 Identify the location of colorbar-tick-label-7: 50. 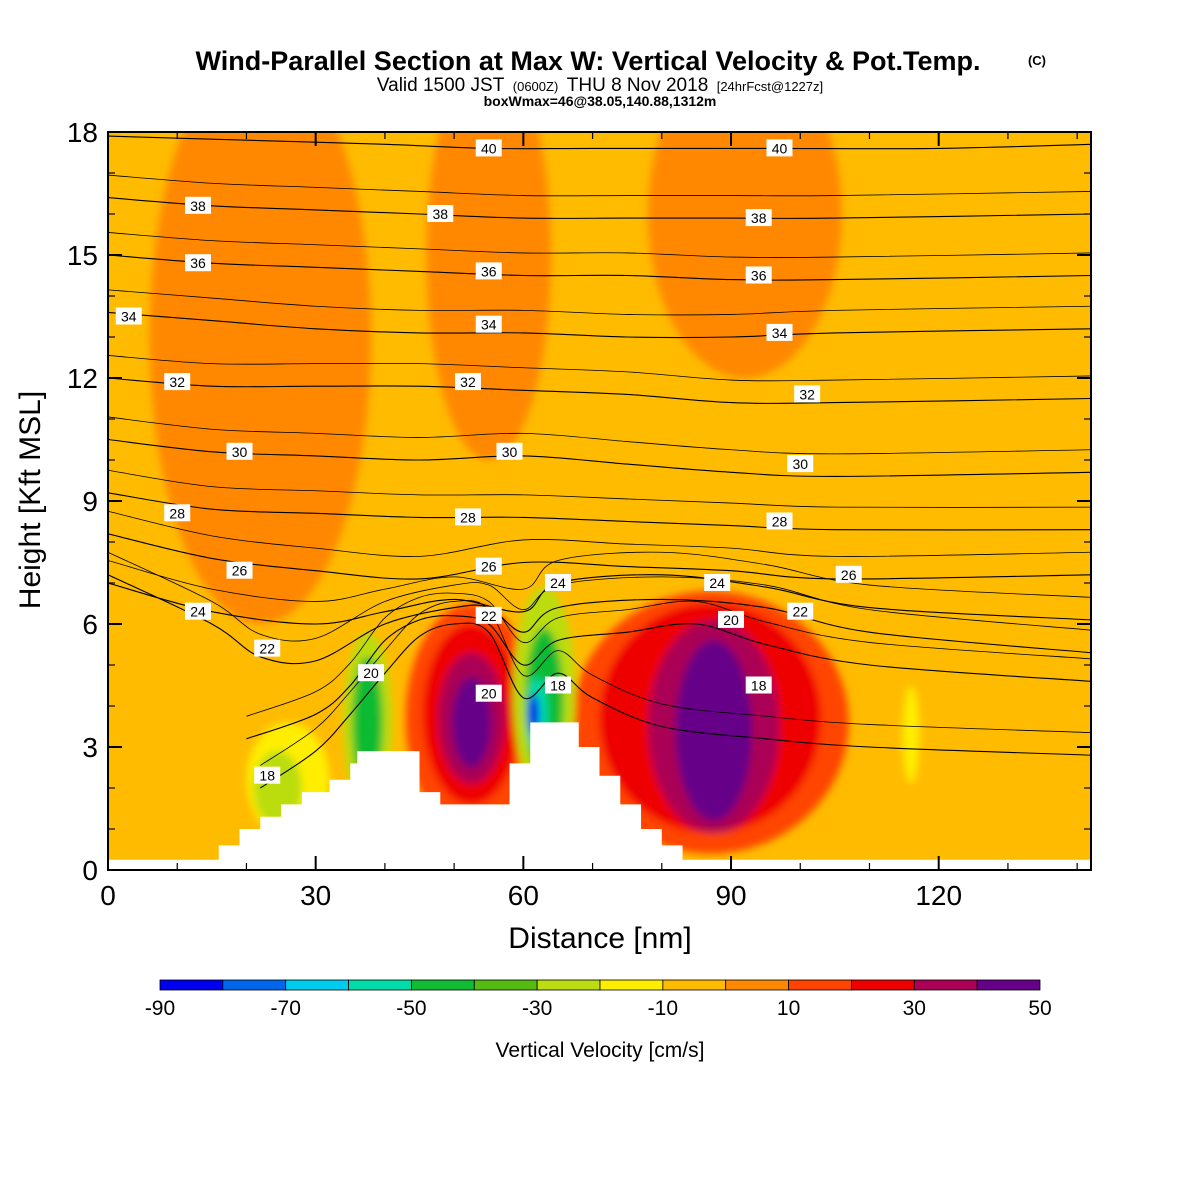
(1039, 1008).